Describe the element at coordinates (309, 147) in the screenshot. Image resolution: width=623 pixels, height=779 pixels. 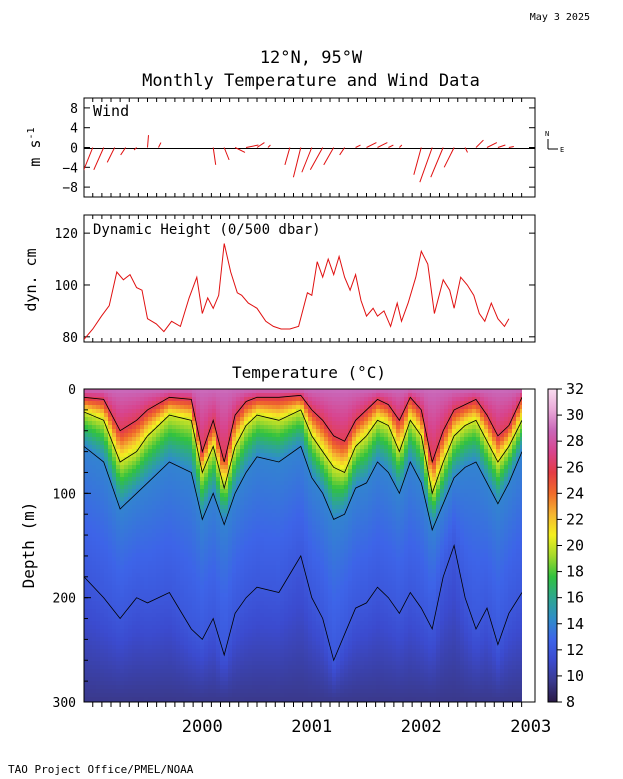
I see `wind-plot-frame` at that location.